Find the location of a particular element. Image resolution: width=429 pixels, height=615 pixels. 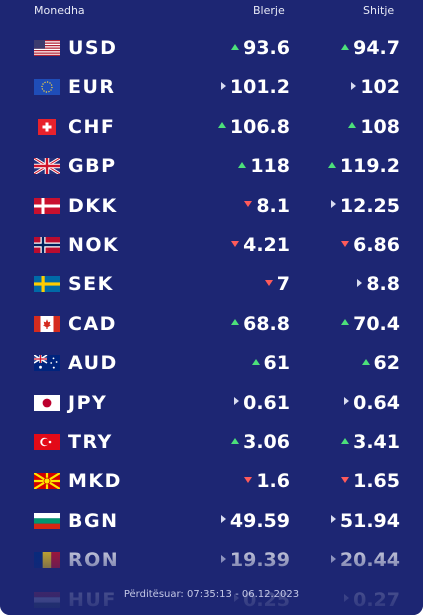

buy-rate: 4.21 is located at coordinates (260, 245).